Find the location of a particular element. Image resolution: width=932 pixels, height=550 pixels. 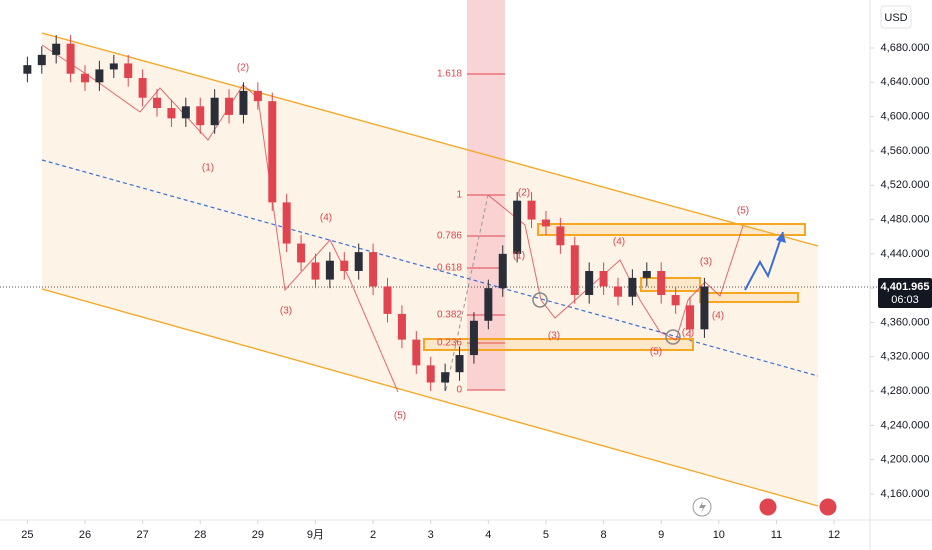

x-tick-label: 25 is located at coordinates (27, 535).